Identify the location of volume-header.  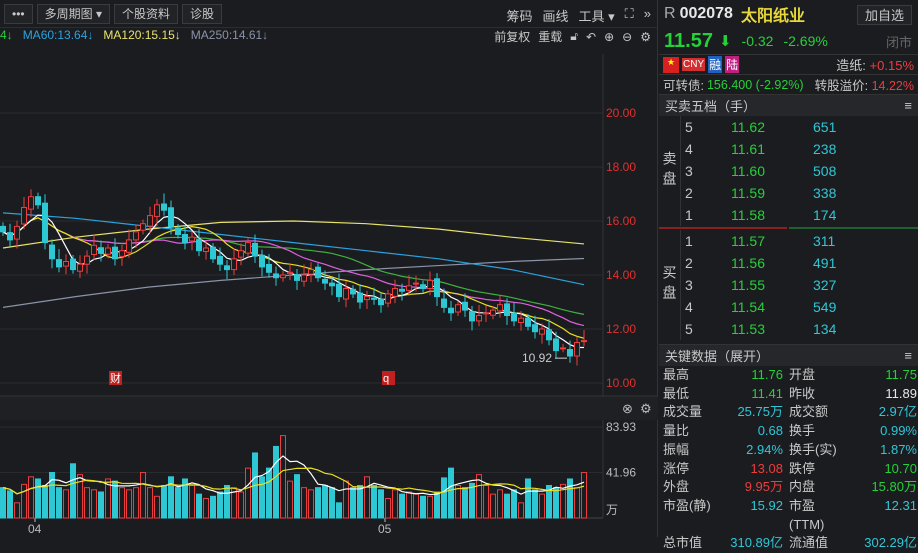
(329, 408).